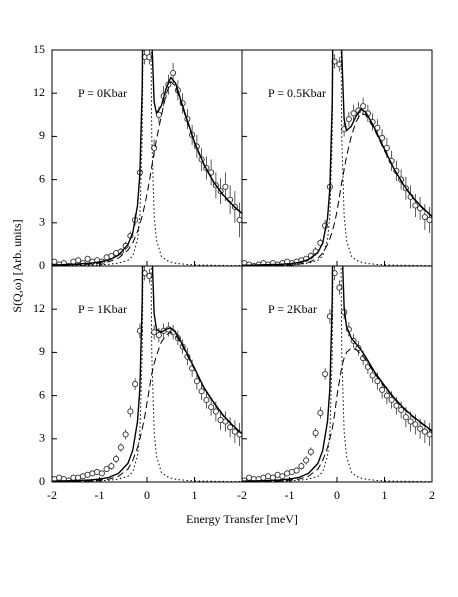 The width and height of the screenshot is (458, 597). Describe the element at coordinates (242, 519) in the screenshot. I see `x-axis-label: Energy Transfer [meV]` at that location.